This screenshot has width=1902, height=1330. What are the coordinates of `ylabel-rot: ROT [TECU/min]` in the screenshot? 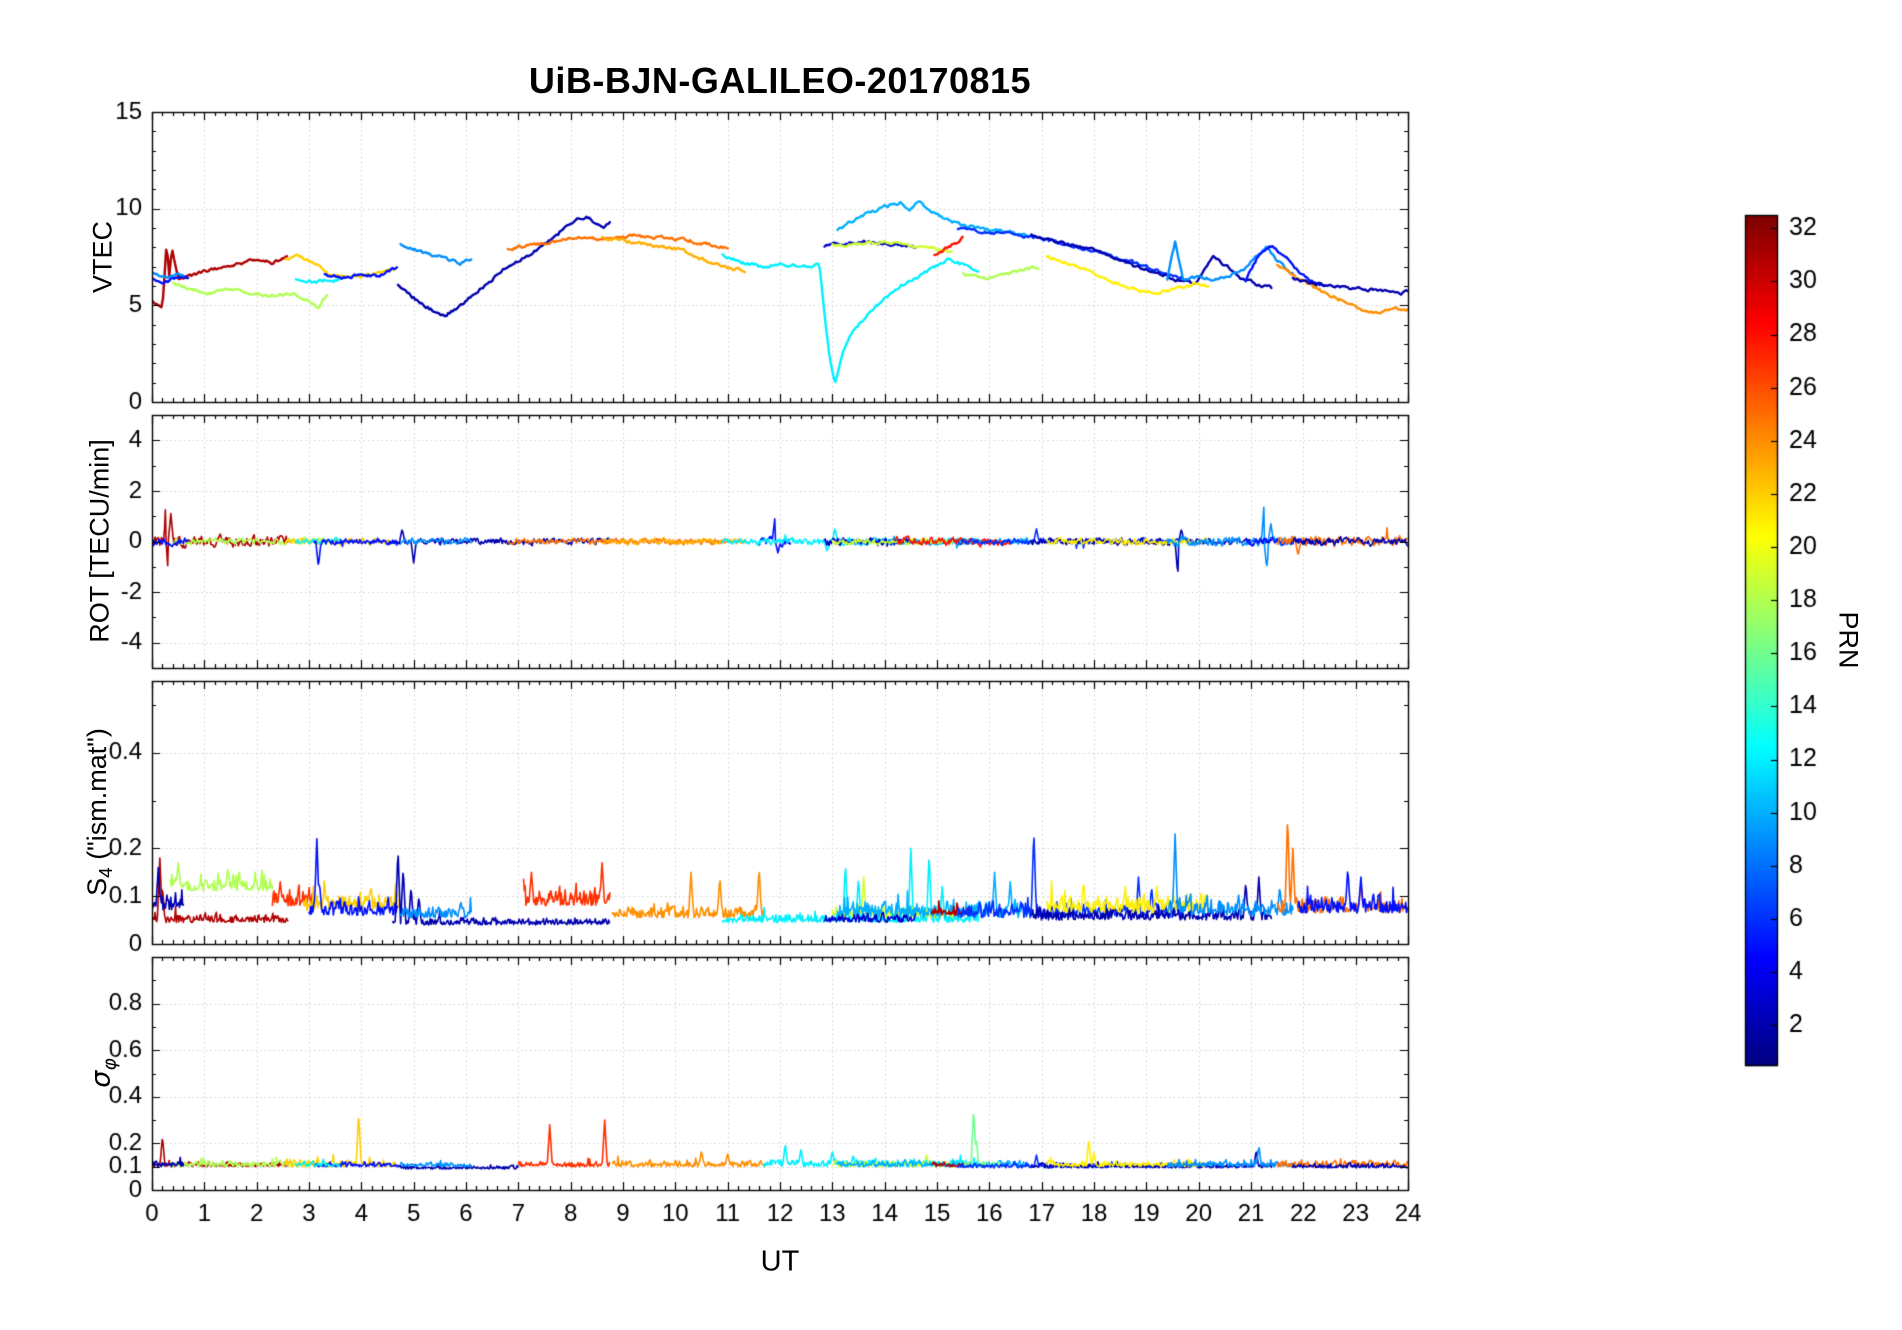 It's located at (100, 541).